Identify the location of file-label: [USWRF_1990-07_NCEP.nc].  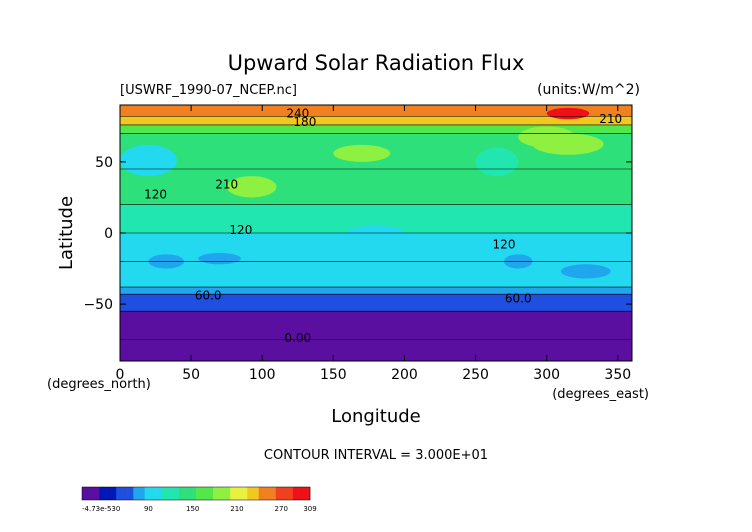
(208, 90).